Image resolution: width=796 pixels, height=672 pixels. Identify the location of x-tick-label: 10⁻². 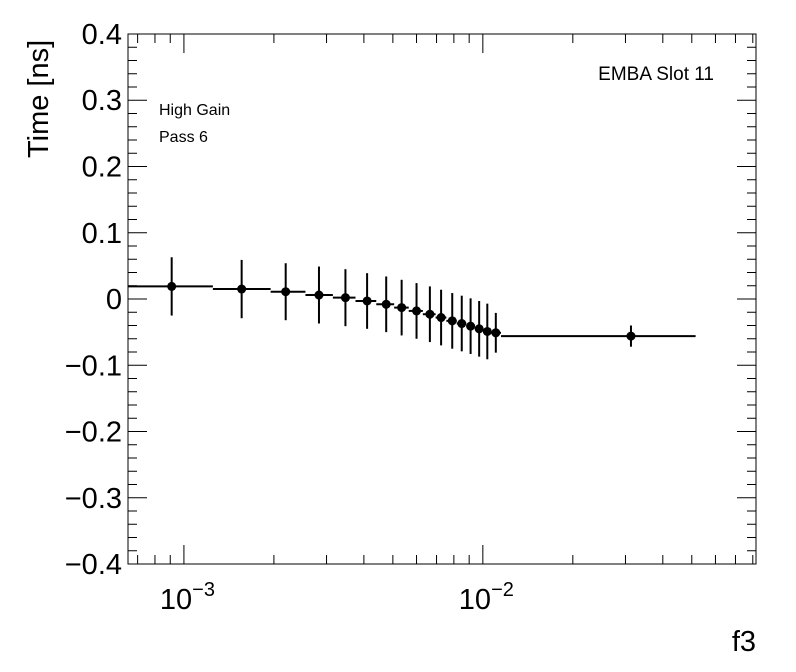
(486, 597).